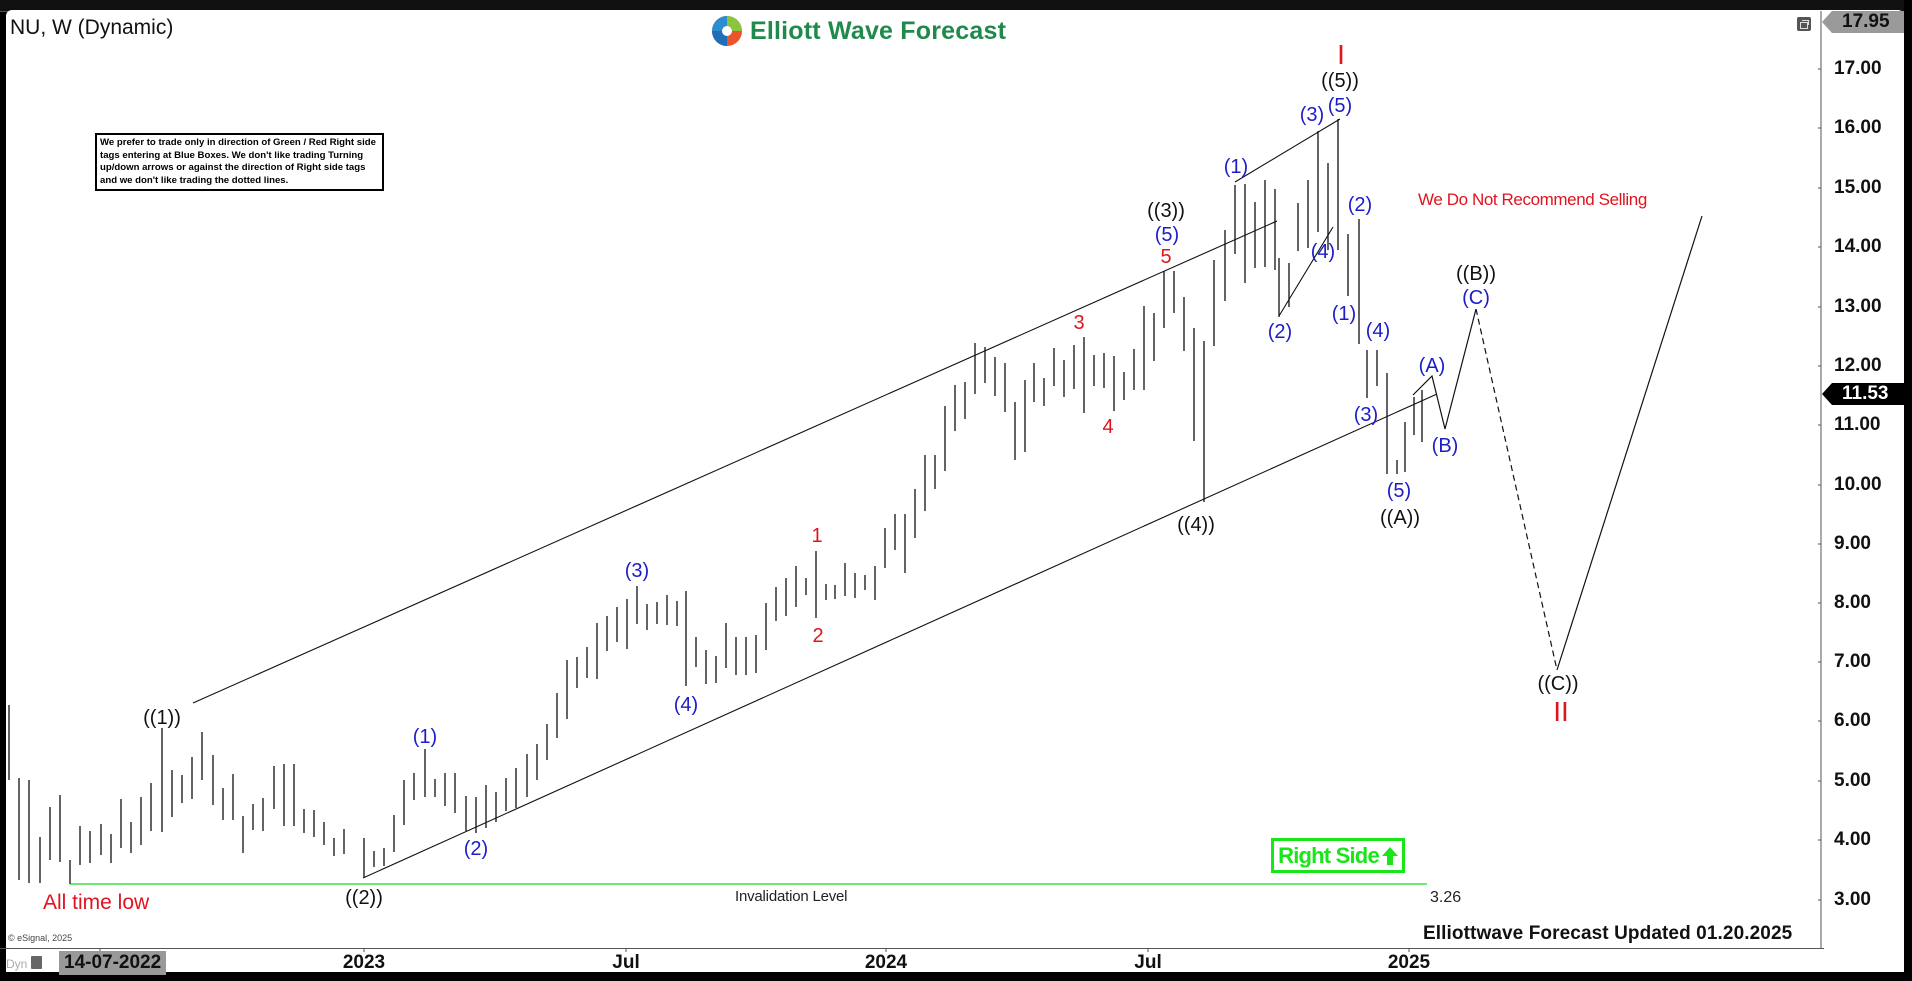  Describe the element at coordinates (36, 962) in the screenshot. I see `lock-icon` at that location.